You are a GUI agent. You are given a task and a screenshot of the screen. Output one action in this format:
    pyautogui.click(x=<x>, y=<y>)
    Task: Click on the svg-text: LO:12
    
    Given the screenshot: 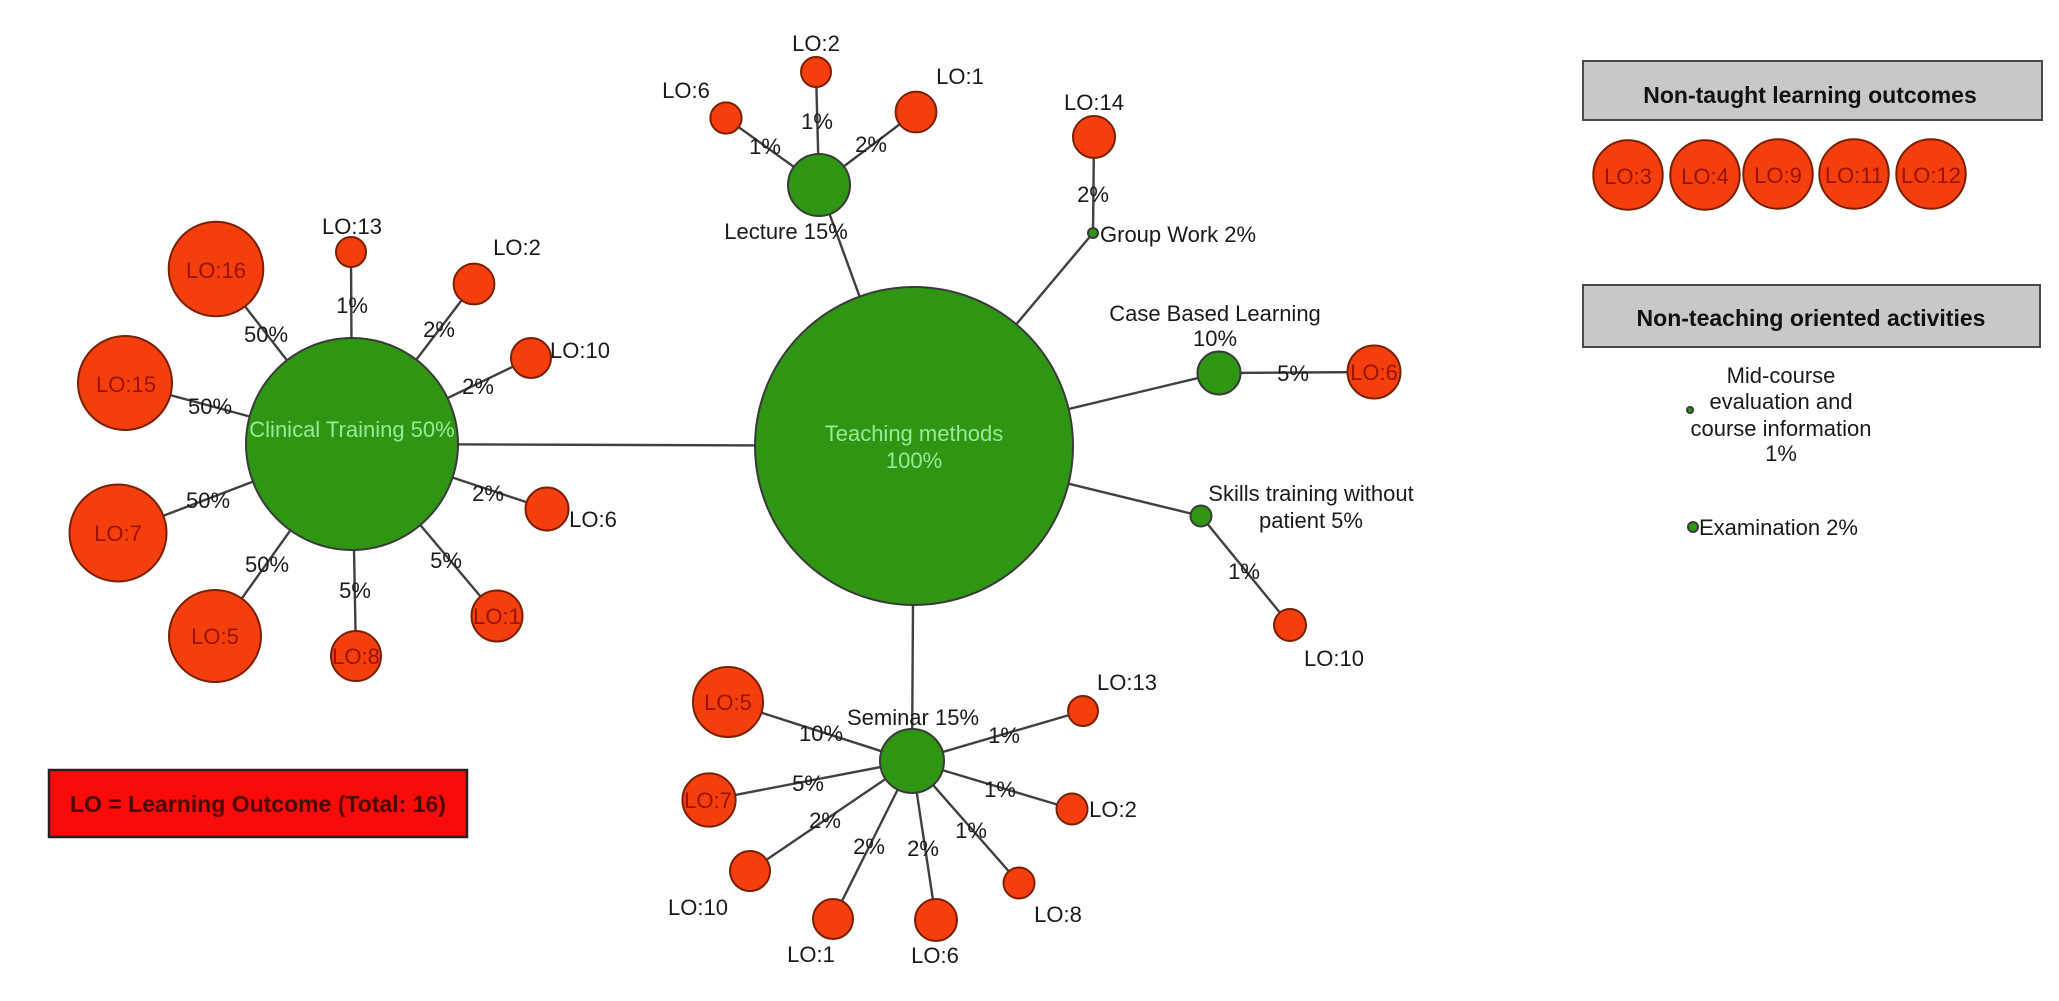 What is the action you would take?
    pyautogui.click(x=1931, y=175)
    